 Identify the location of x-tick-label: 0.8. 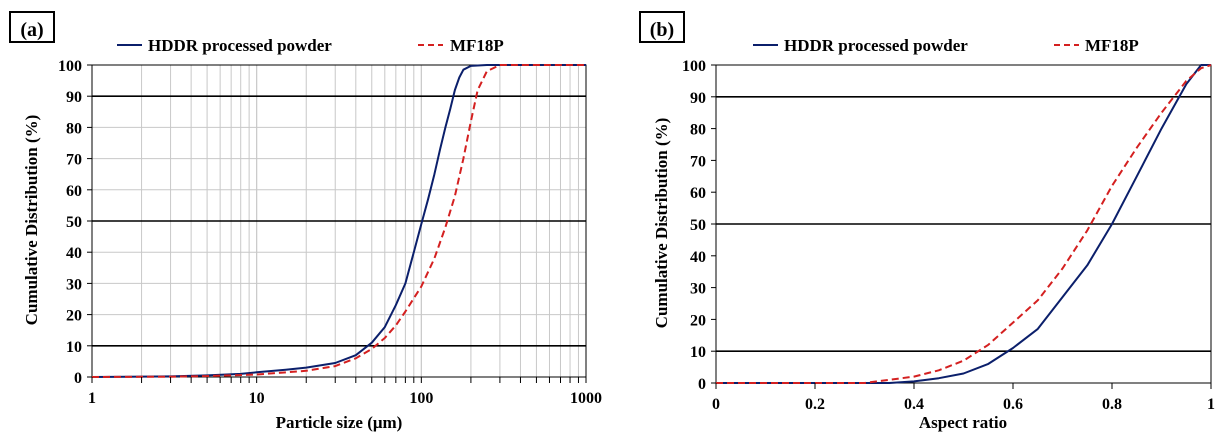
(1112, 404).